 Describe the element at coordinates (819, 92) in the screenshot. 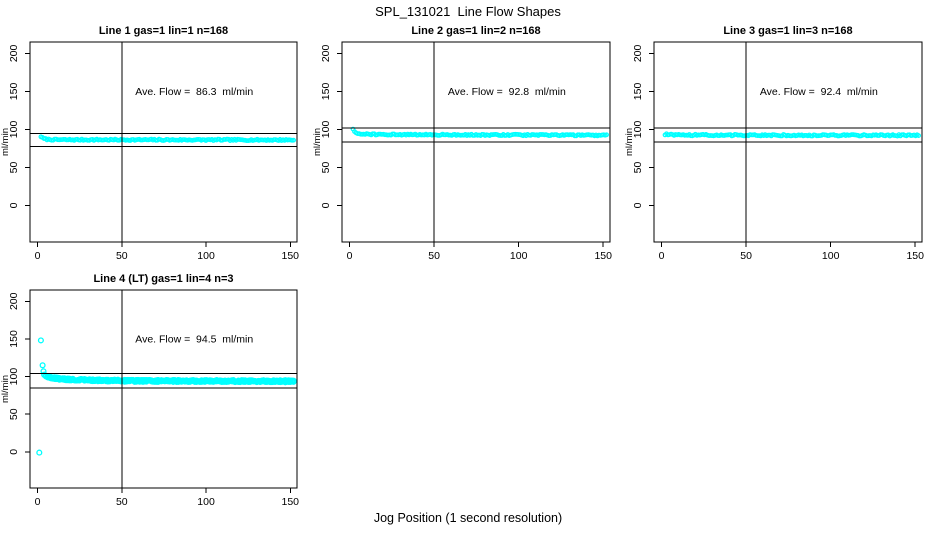

I see `ave-flow-annotation: Ave. Flow = 92.4 ml/min` at that location.